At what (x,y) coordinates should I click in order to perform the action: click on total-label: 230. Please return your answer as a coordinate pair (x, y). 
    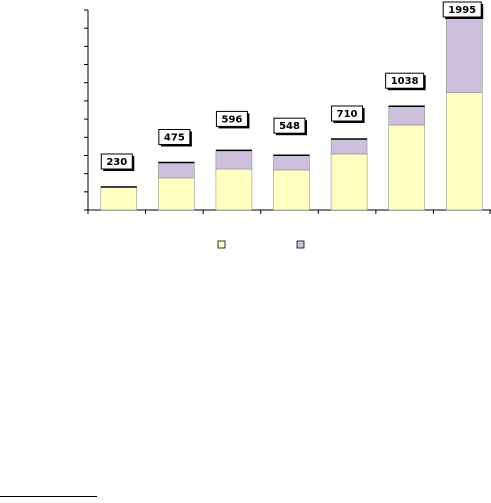
    Looking at the image, I should click on (116, 162).